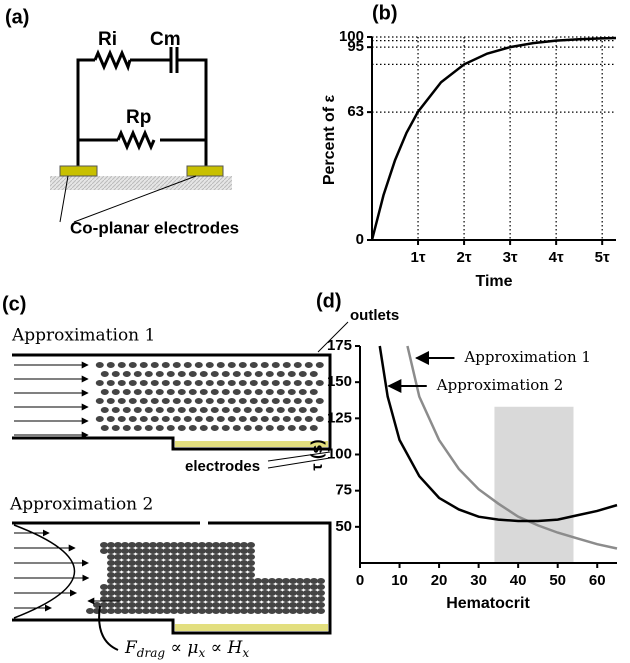  I want to click on y-axis-label: Percent of ε, so click(329, 139).